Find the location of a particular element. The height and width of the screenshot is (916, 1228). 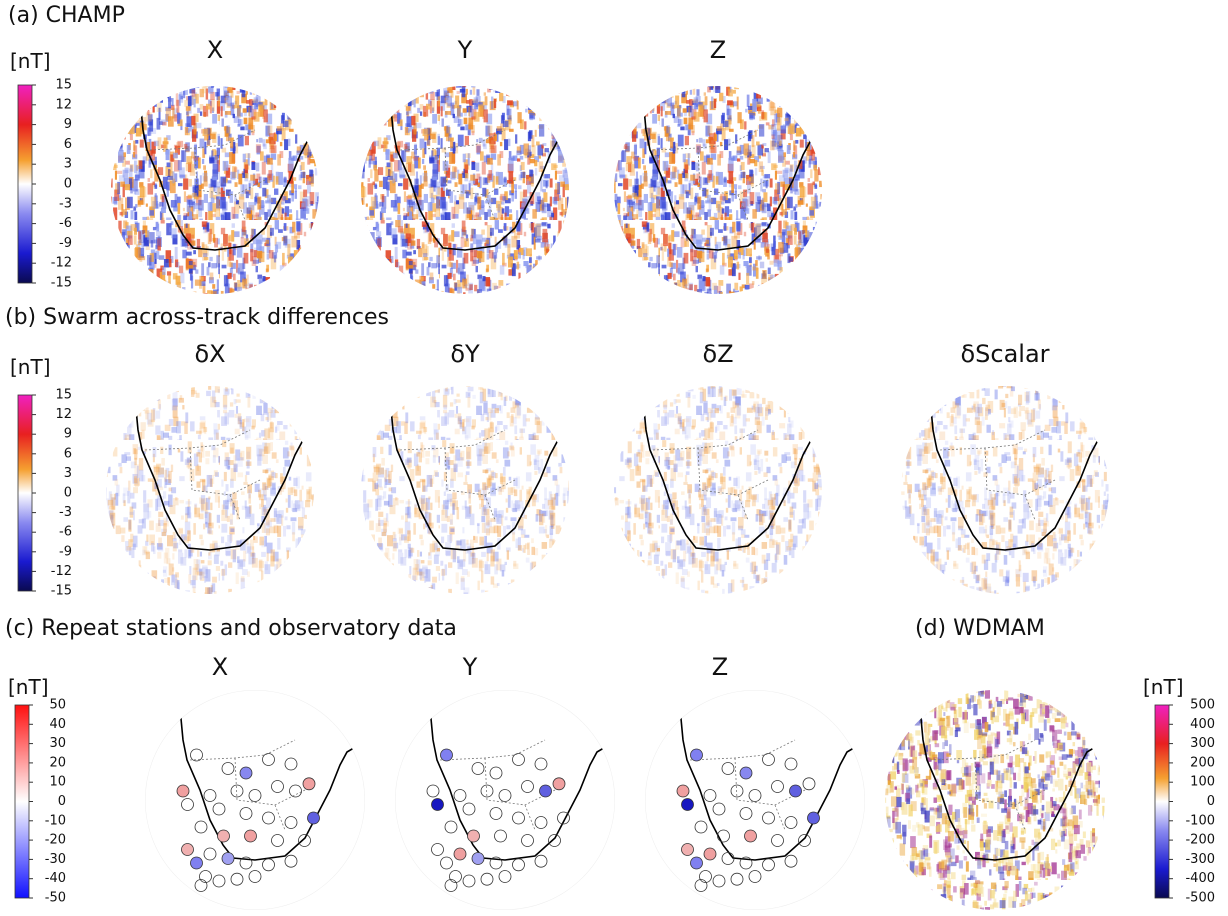

colorbar-tick-label: -15 is located at coordinates (61, 591).